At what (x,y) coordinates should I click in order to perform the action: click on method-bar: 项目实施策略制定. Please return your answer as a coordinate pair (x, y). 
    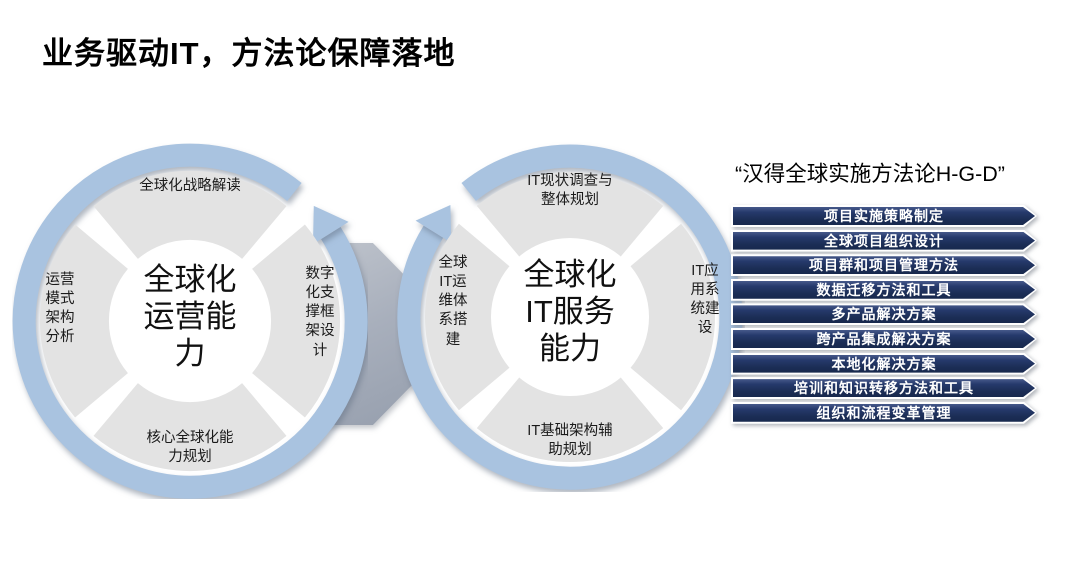
    Looking at the image, I should click on (884, 216).